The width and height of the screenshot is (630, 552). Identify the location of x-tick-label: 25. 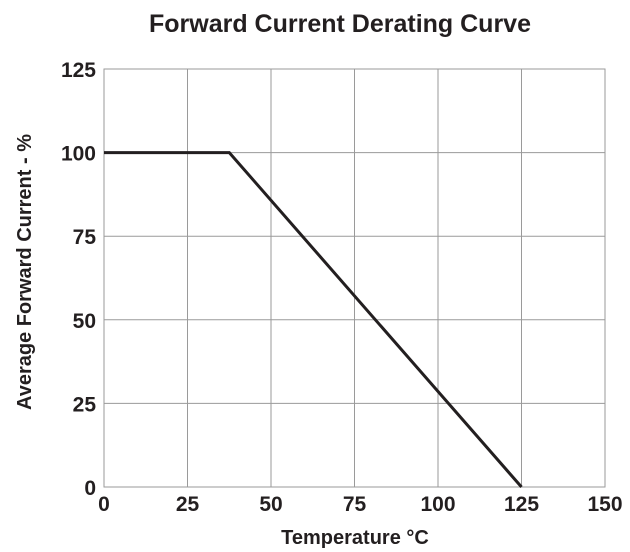
(188, 504).